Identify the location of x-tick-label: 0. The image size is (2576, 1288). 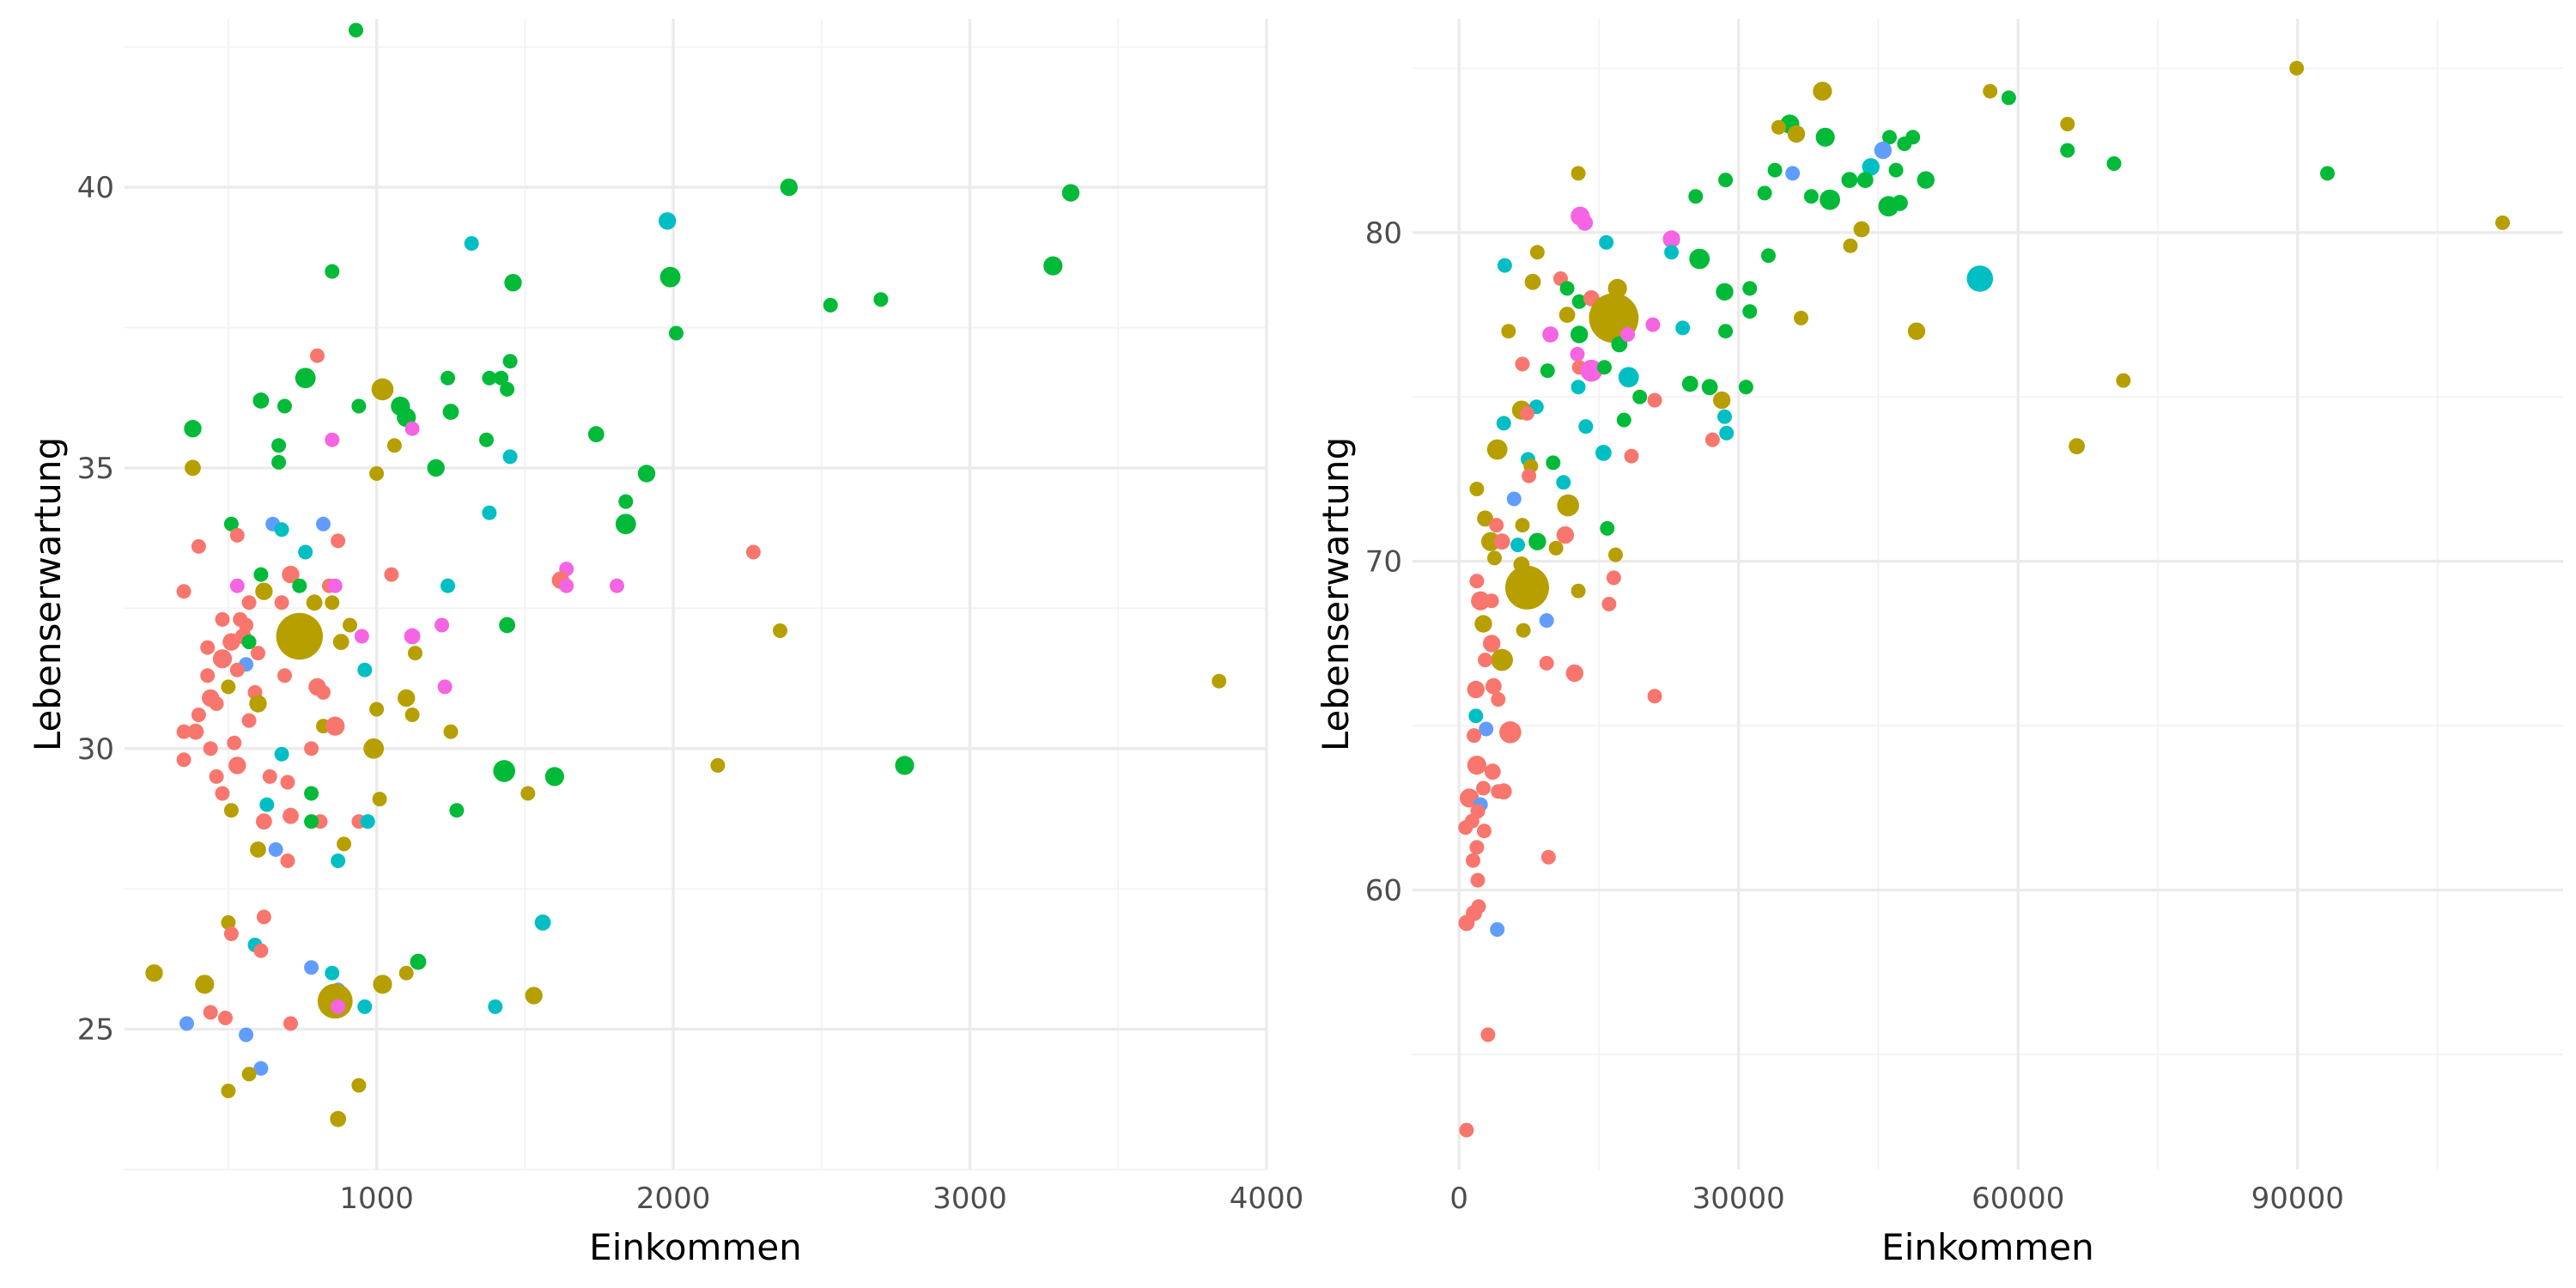
(1459, 1199).